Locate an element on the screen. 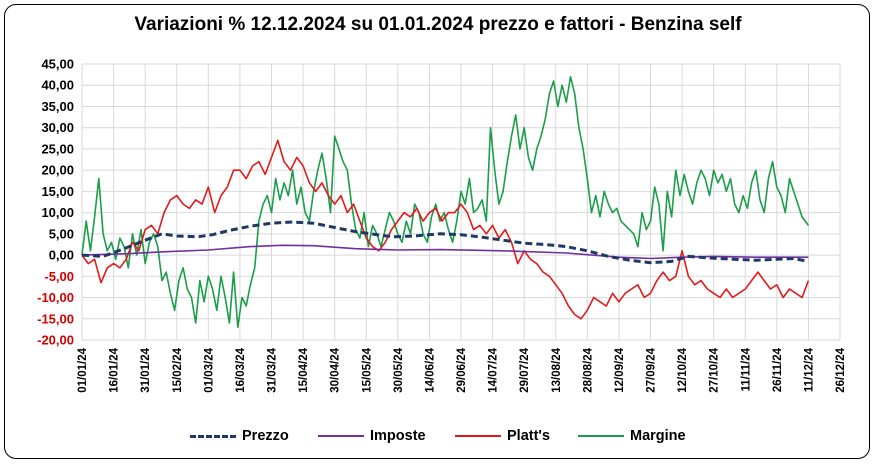 The width and height of the screenshot is (876, 465). legend-item-prezzo: Prezzo is located at coordinates (239, 436).